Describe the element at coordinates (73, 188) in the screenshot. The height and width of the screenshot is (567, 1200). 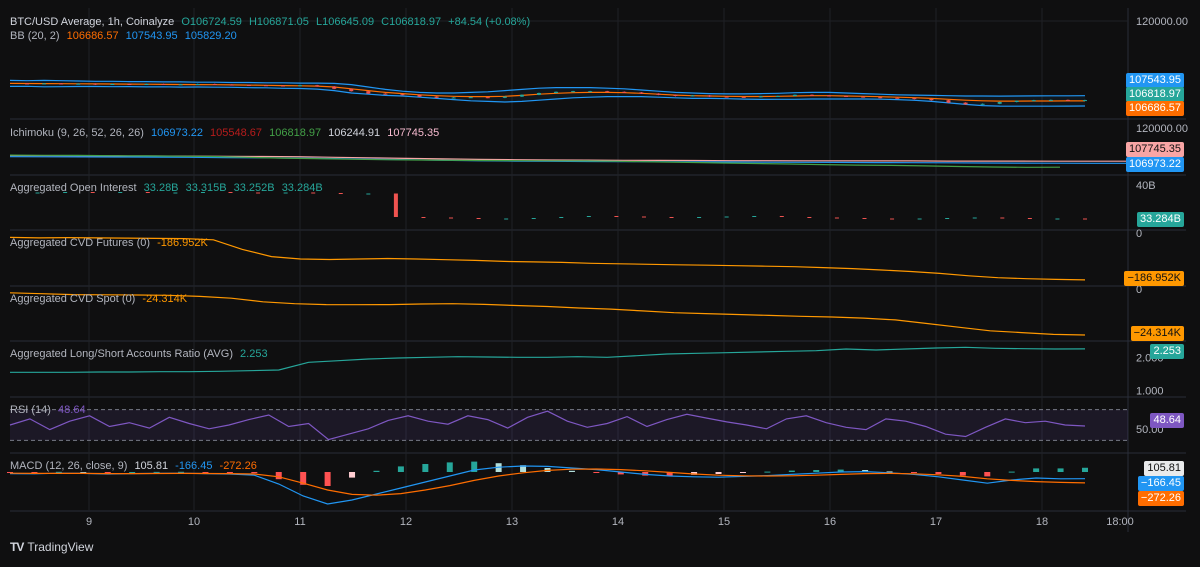
I see `oi-title: Aggregated Open Interest` at that location.